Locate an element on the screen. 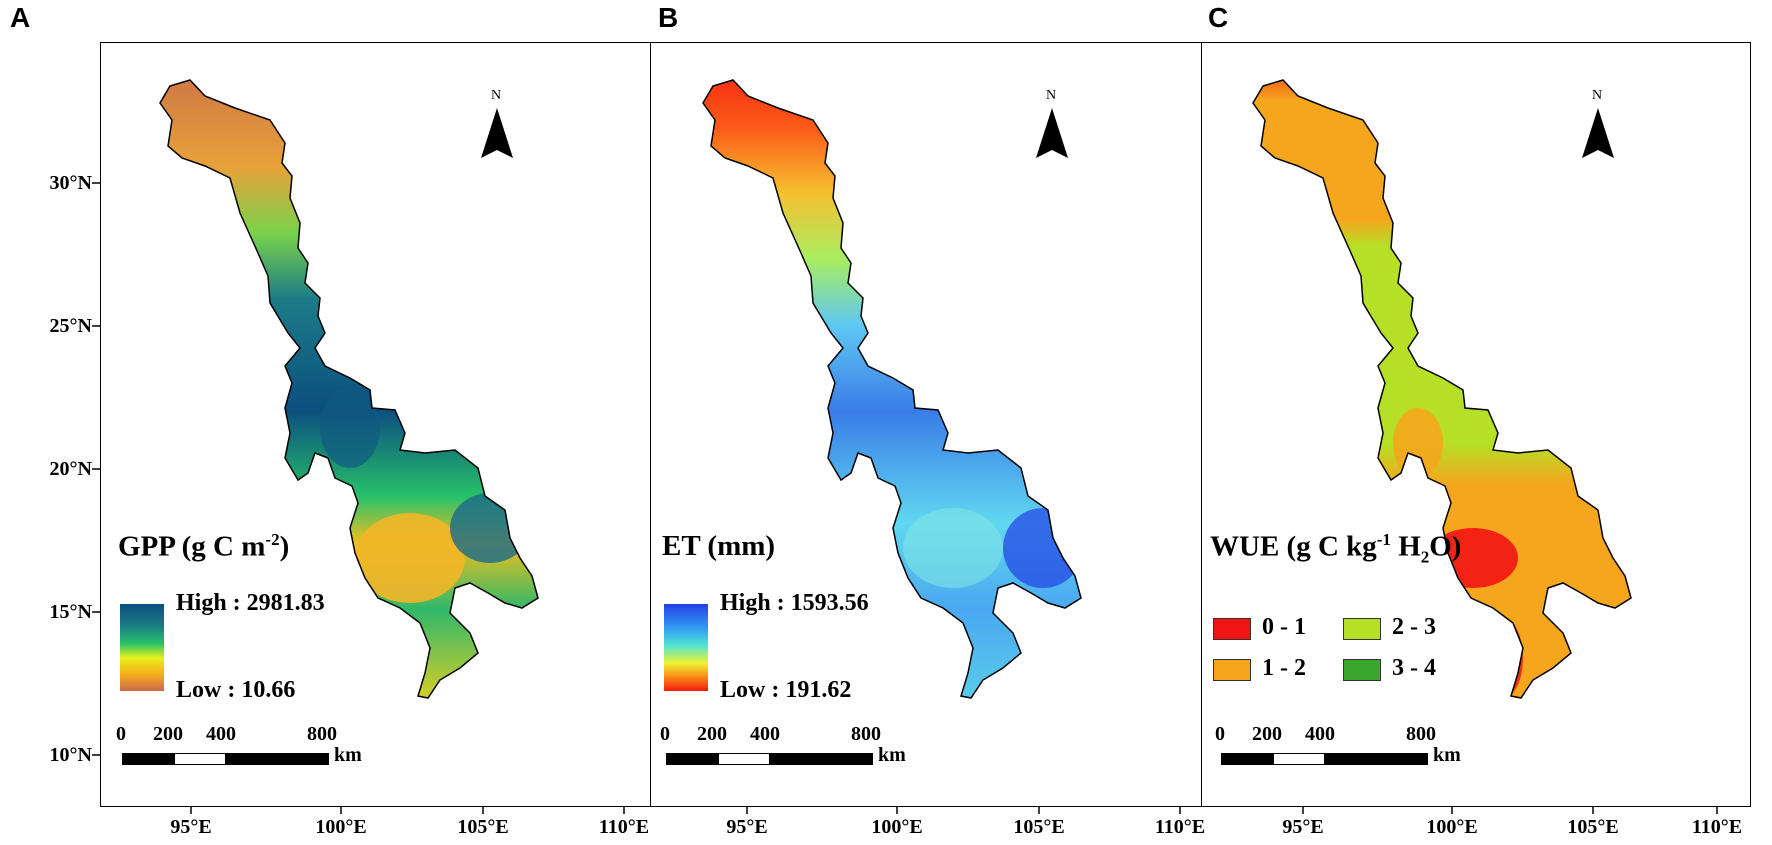  panel-c-letter: C is located at coordinates (1218, 17).